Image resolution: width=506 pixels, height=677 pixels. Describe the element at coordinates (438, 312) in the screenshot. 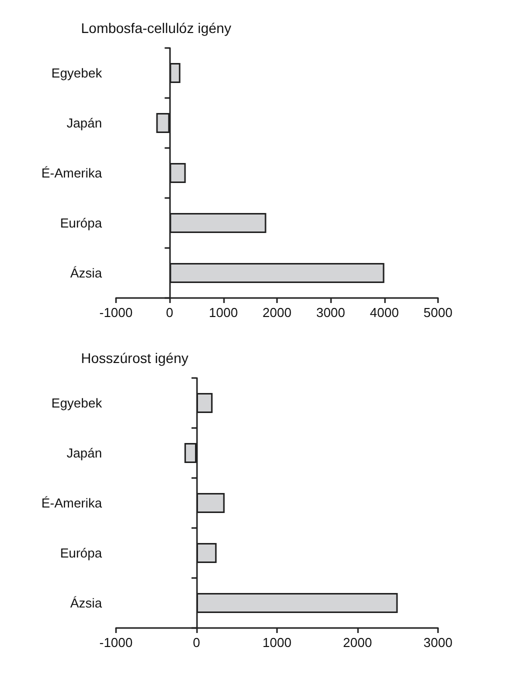

I see `x-tick-label: 5000` at that location.